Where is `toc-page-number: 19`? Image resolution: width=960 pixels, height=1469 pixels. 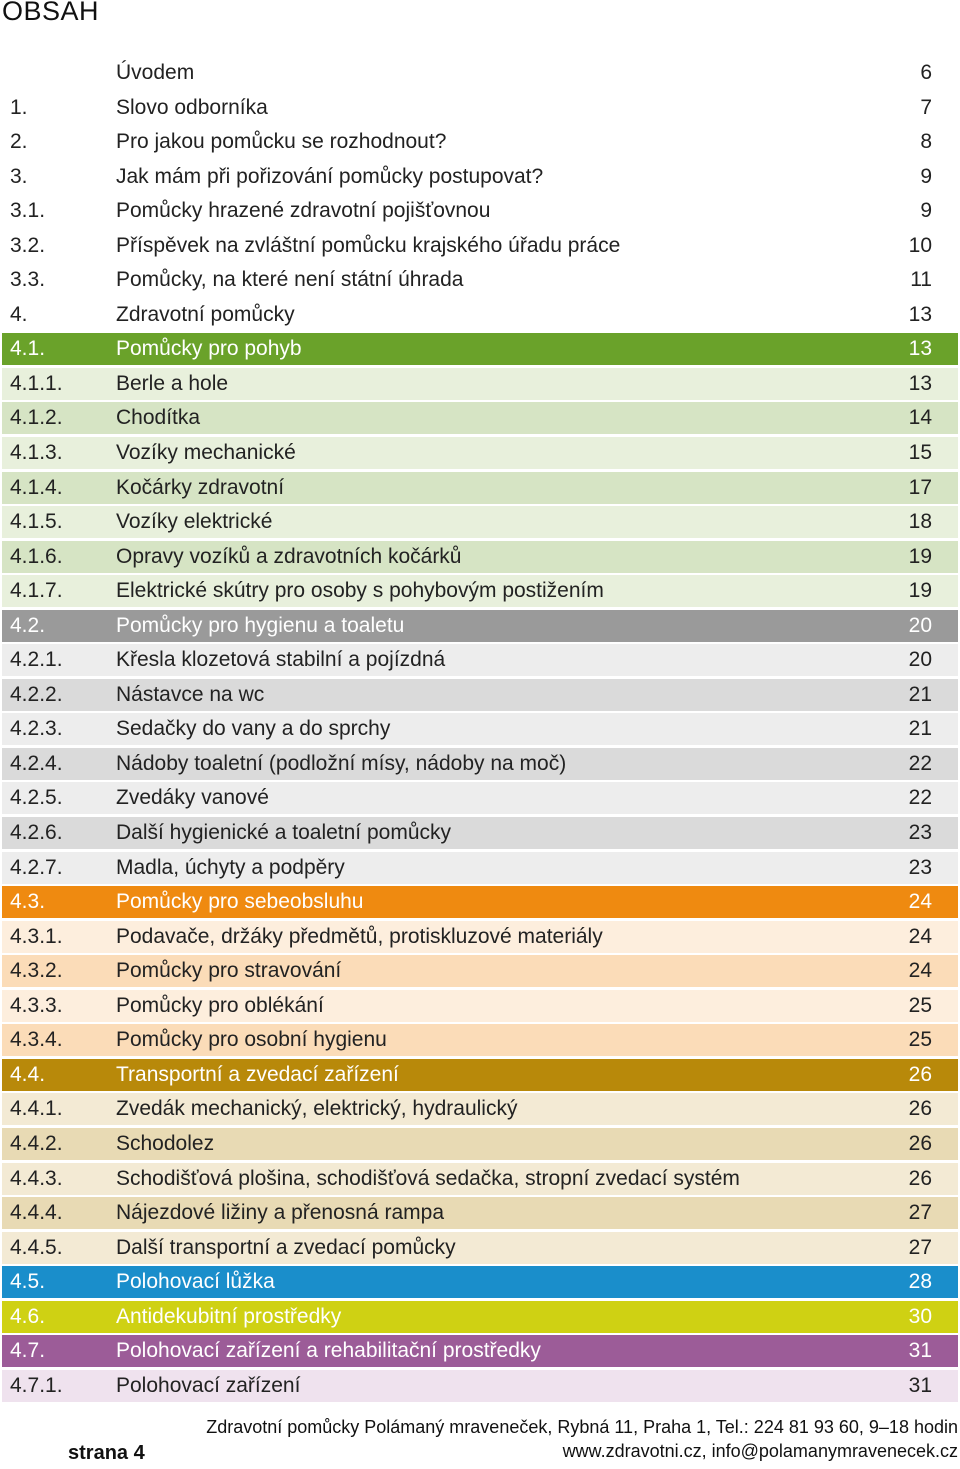
toc-page-number: 19 is located at coordinates (920, 556).